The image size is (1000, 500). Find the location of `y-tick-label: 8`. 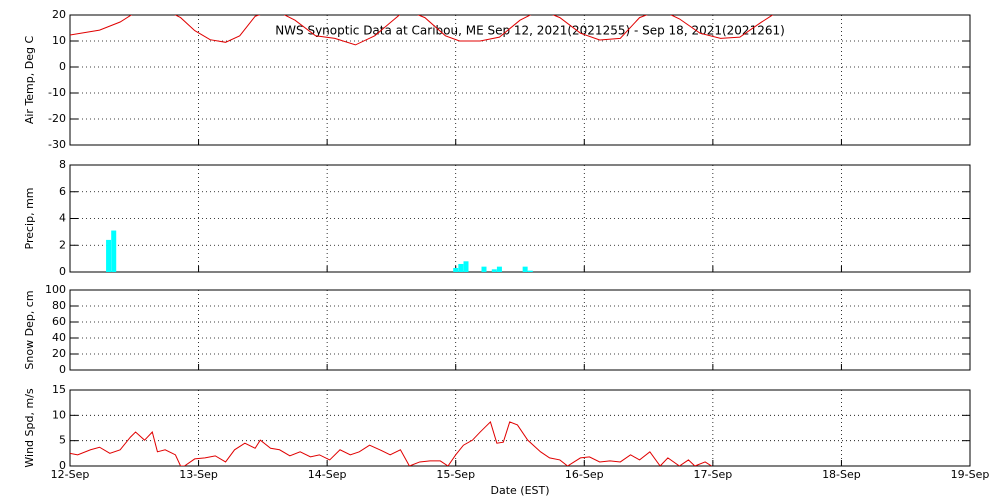

y-tick-label: 8 is located at coordinates (62, 164).